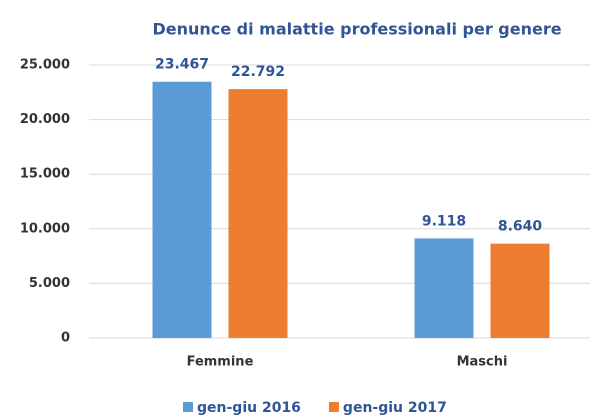  Describe the element at coordinates (482, 362) in the screenshot. I see `x-tick-label: Maschi` at that location.